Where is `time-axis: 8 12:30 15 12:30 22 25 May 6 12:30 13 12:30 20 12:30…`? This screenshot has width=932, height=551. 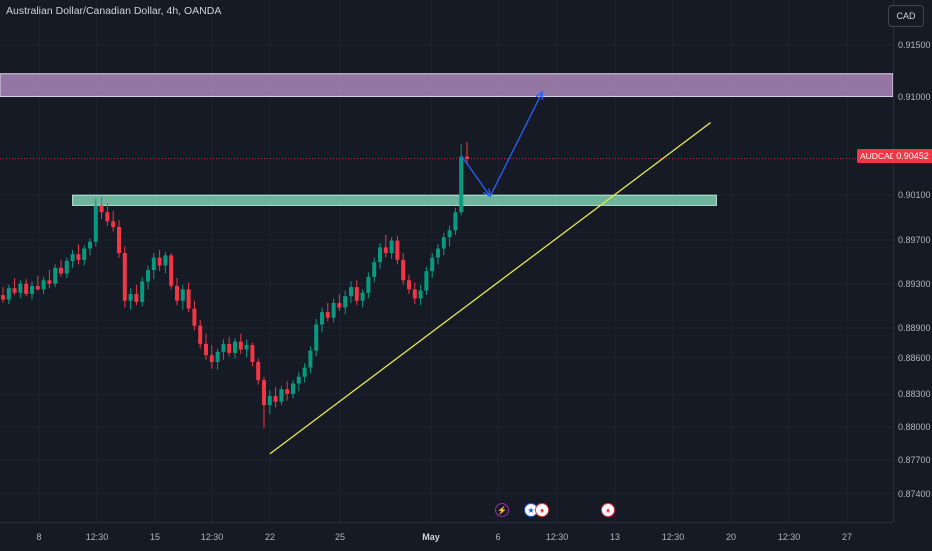 time-axis: 8 12:30 15 12:30 22 25 May 6 12:30 13 12:30 20 12:30… is located at coordinates (446, 536).